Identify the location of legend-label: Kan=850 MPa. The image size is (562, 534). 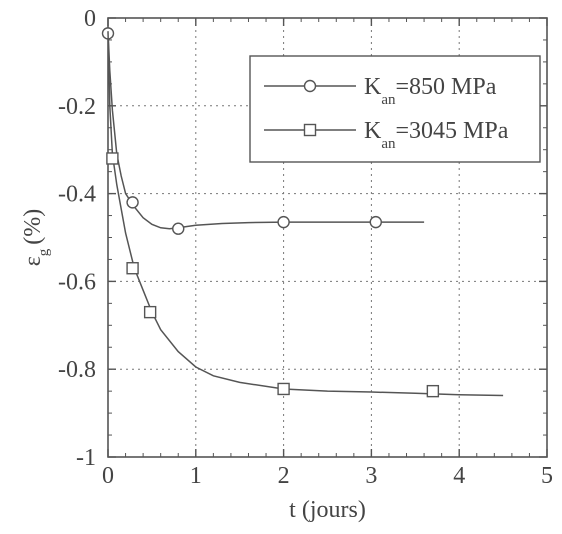
(430, 91).